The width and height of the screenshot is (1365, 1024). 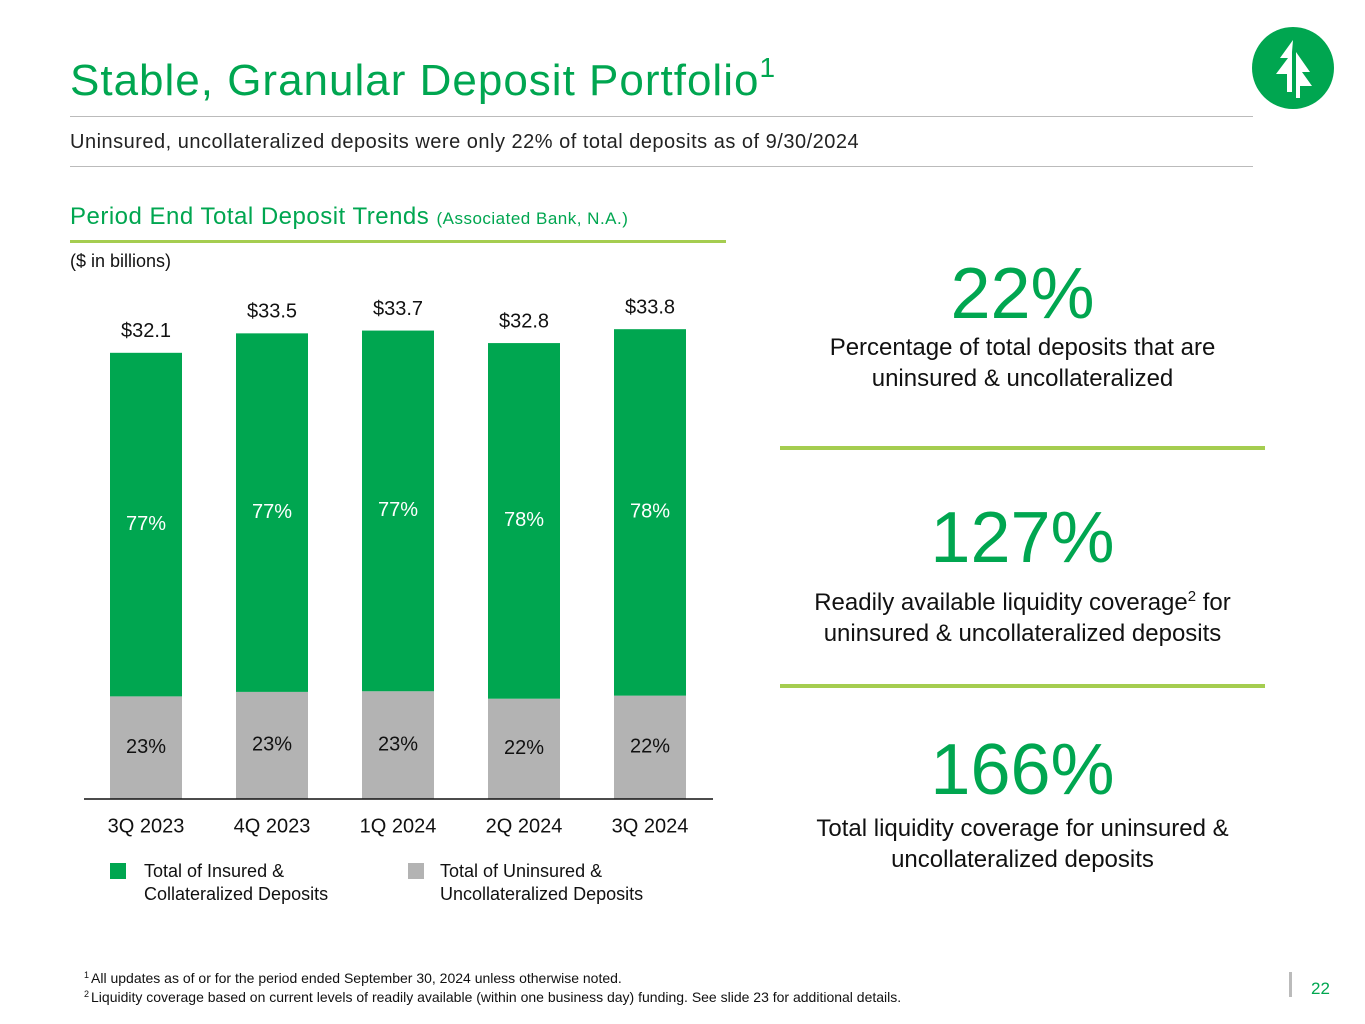 I want to click on page-separator, so click(x=1290, y=984).